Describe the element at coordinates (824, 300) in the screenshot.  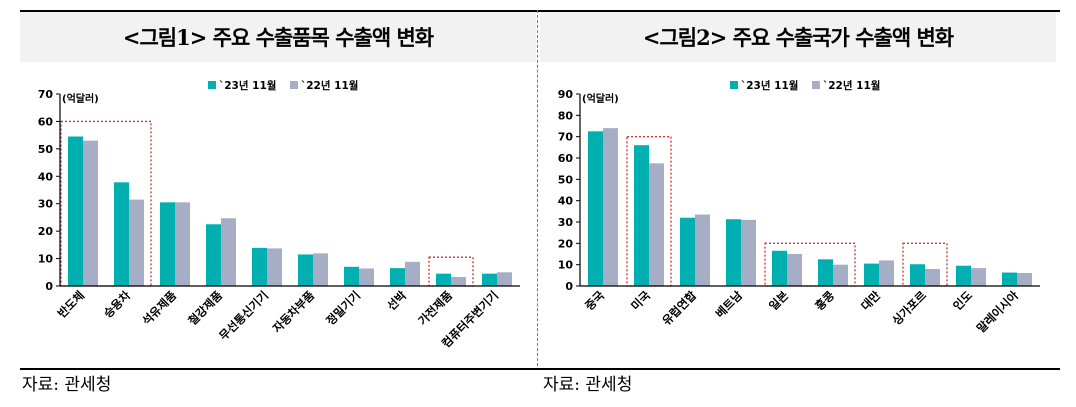
I see `x-tick-label: 홍콩` at that location.